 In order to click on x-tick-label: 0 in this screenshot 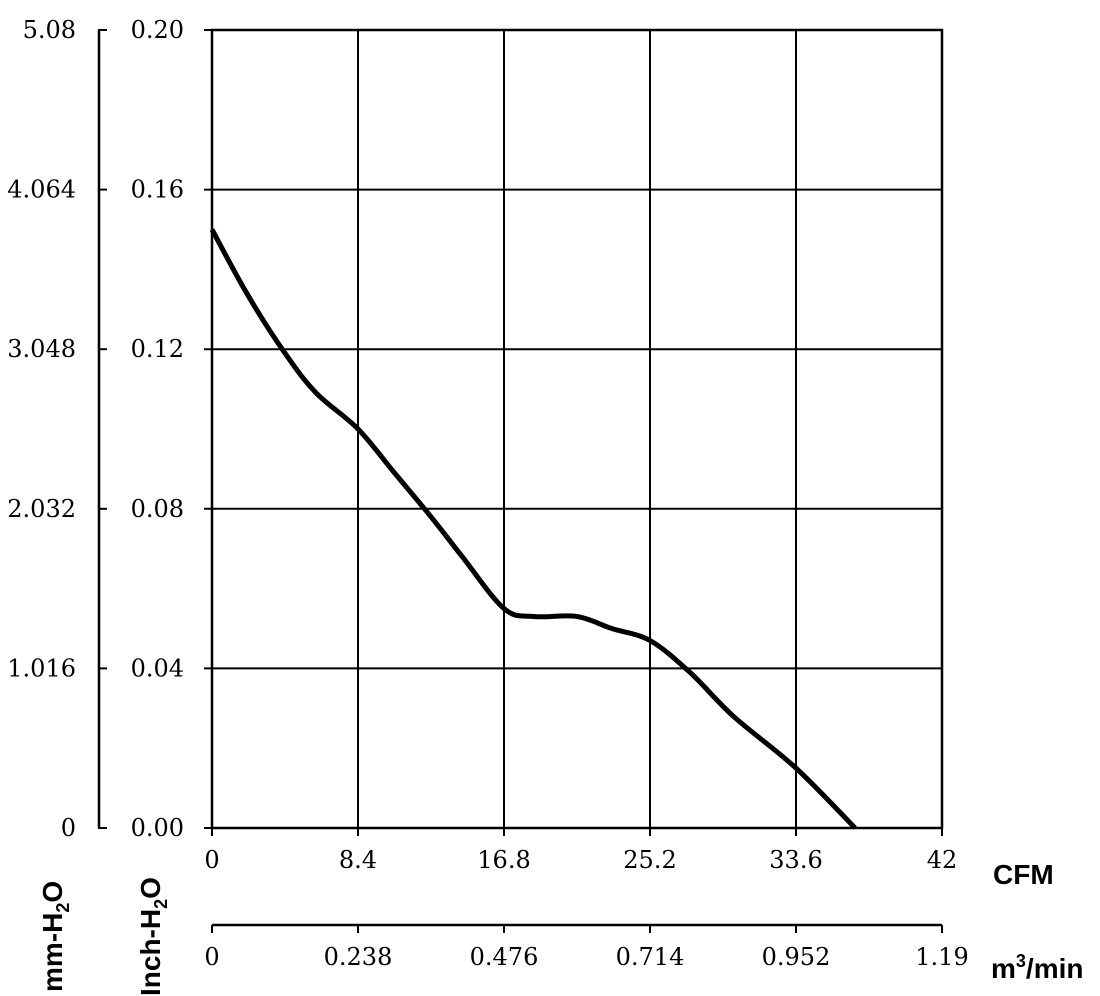, I will do `click(211, 860)`.